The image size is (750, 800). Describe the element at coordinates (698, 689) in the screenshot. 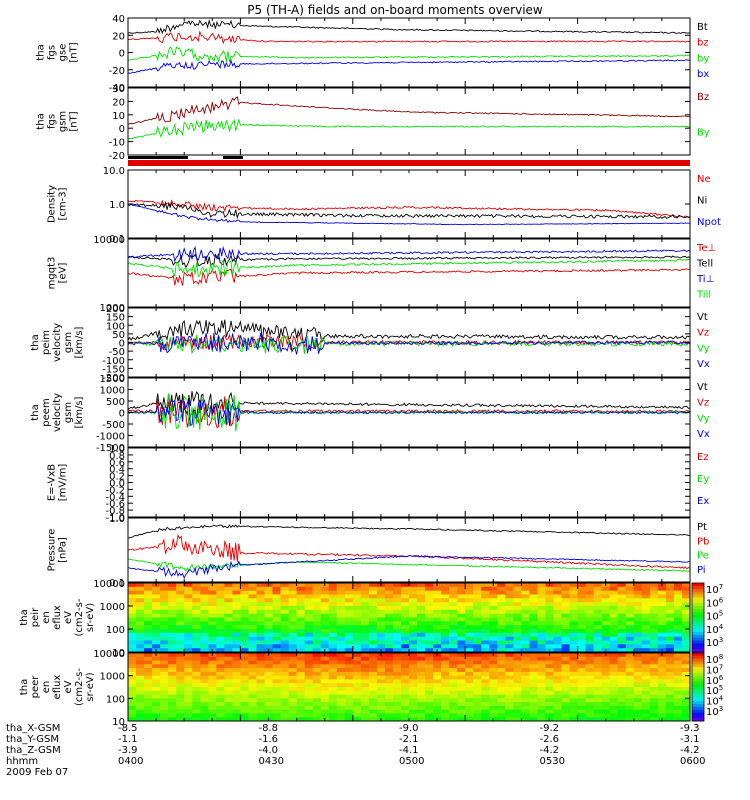

I see `colorbar-segment` at that location.